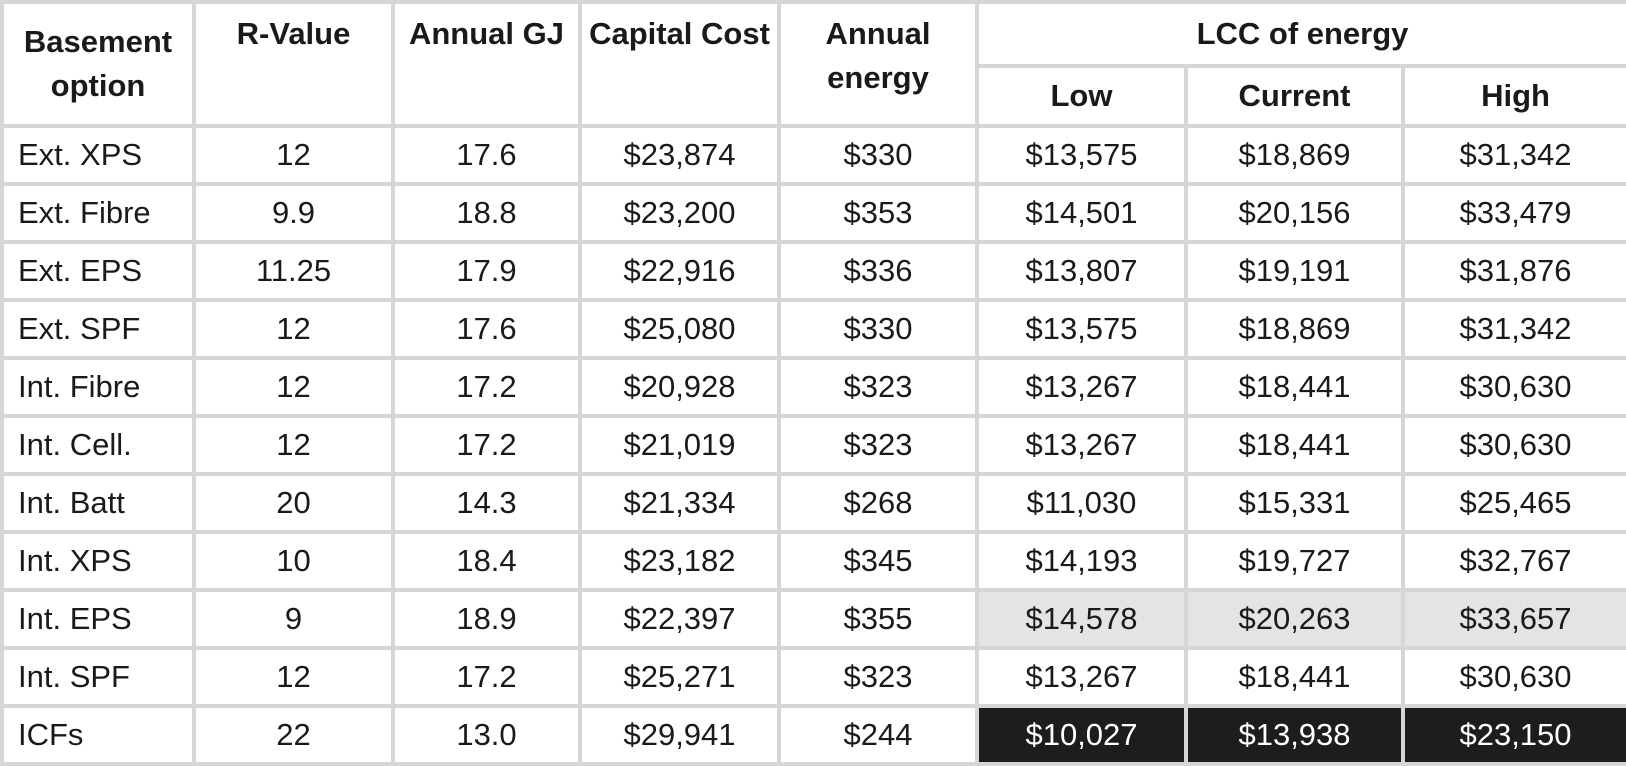  I want to click on cell-option: Int. Fibre, so click(98, 387).